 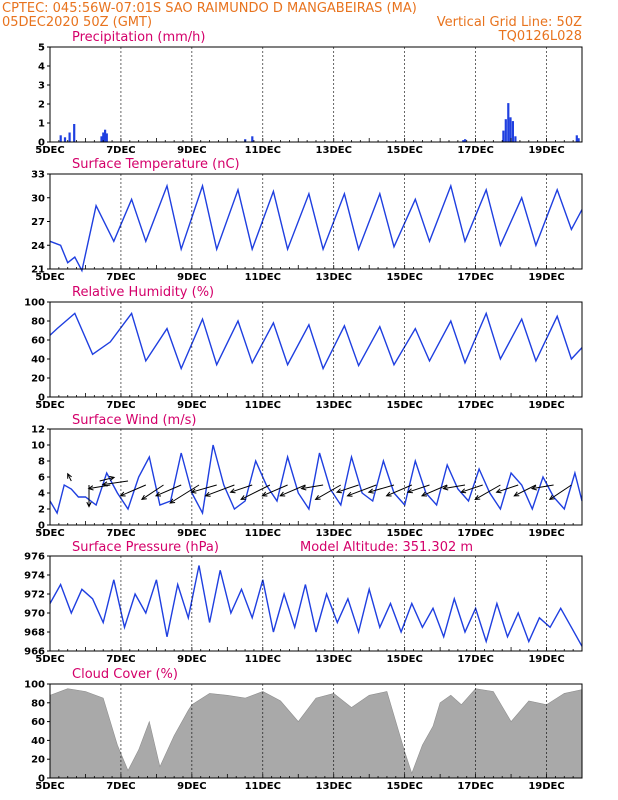 I want to click on y-tick-label: 60, so click(x=38, y=341).